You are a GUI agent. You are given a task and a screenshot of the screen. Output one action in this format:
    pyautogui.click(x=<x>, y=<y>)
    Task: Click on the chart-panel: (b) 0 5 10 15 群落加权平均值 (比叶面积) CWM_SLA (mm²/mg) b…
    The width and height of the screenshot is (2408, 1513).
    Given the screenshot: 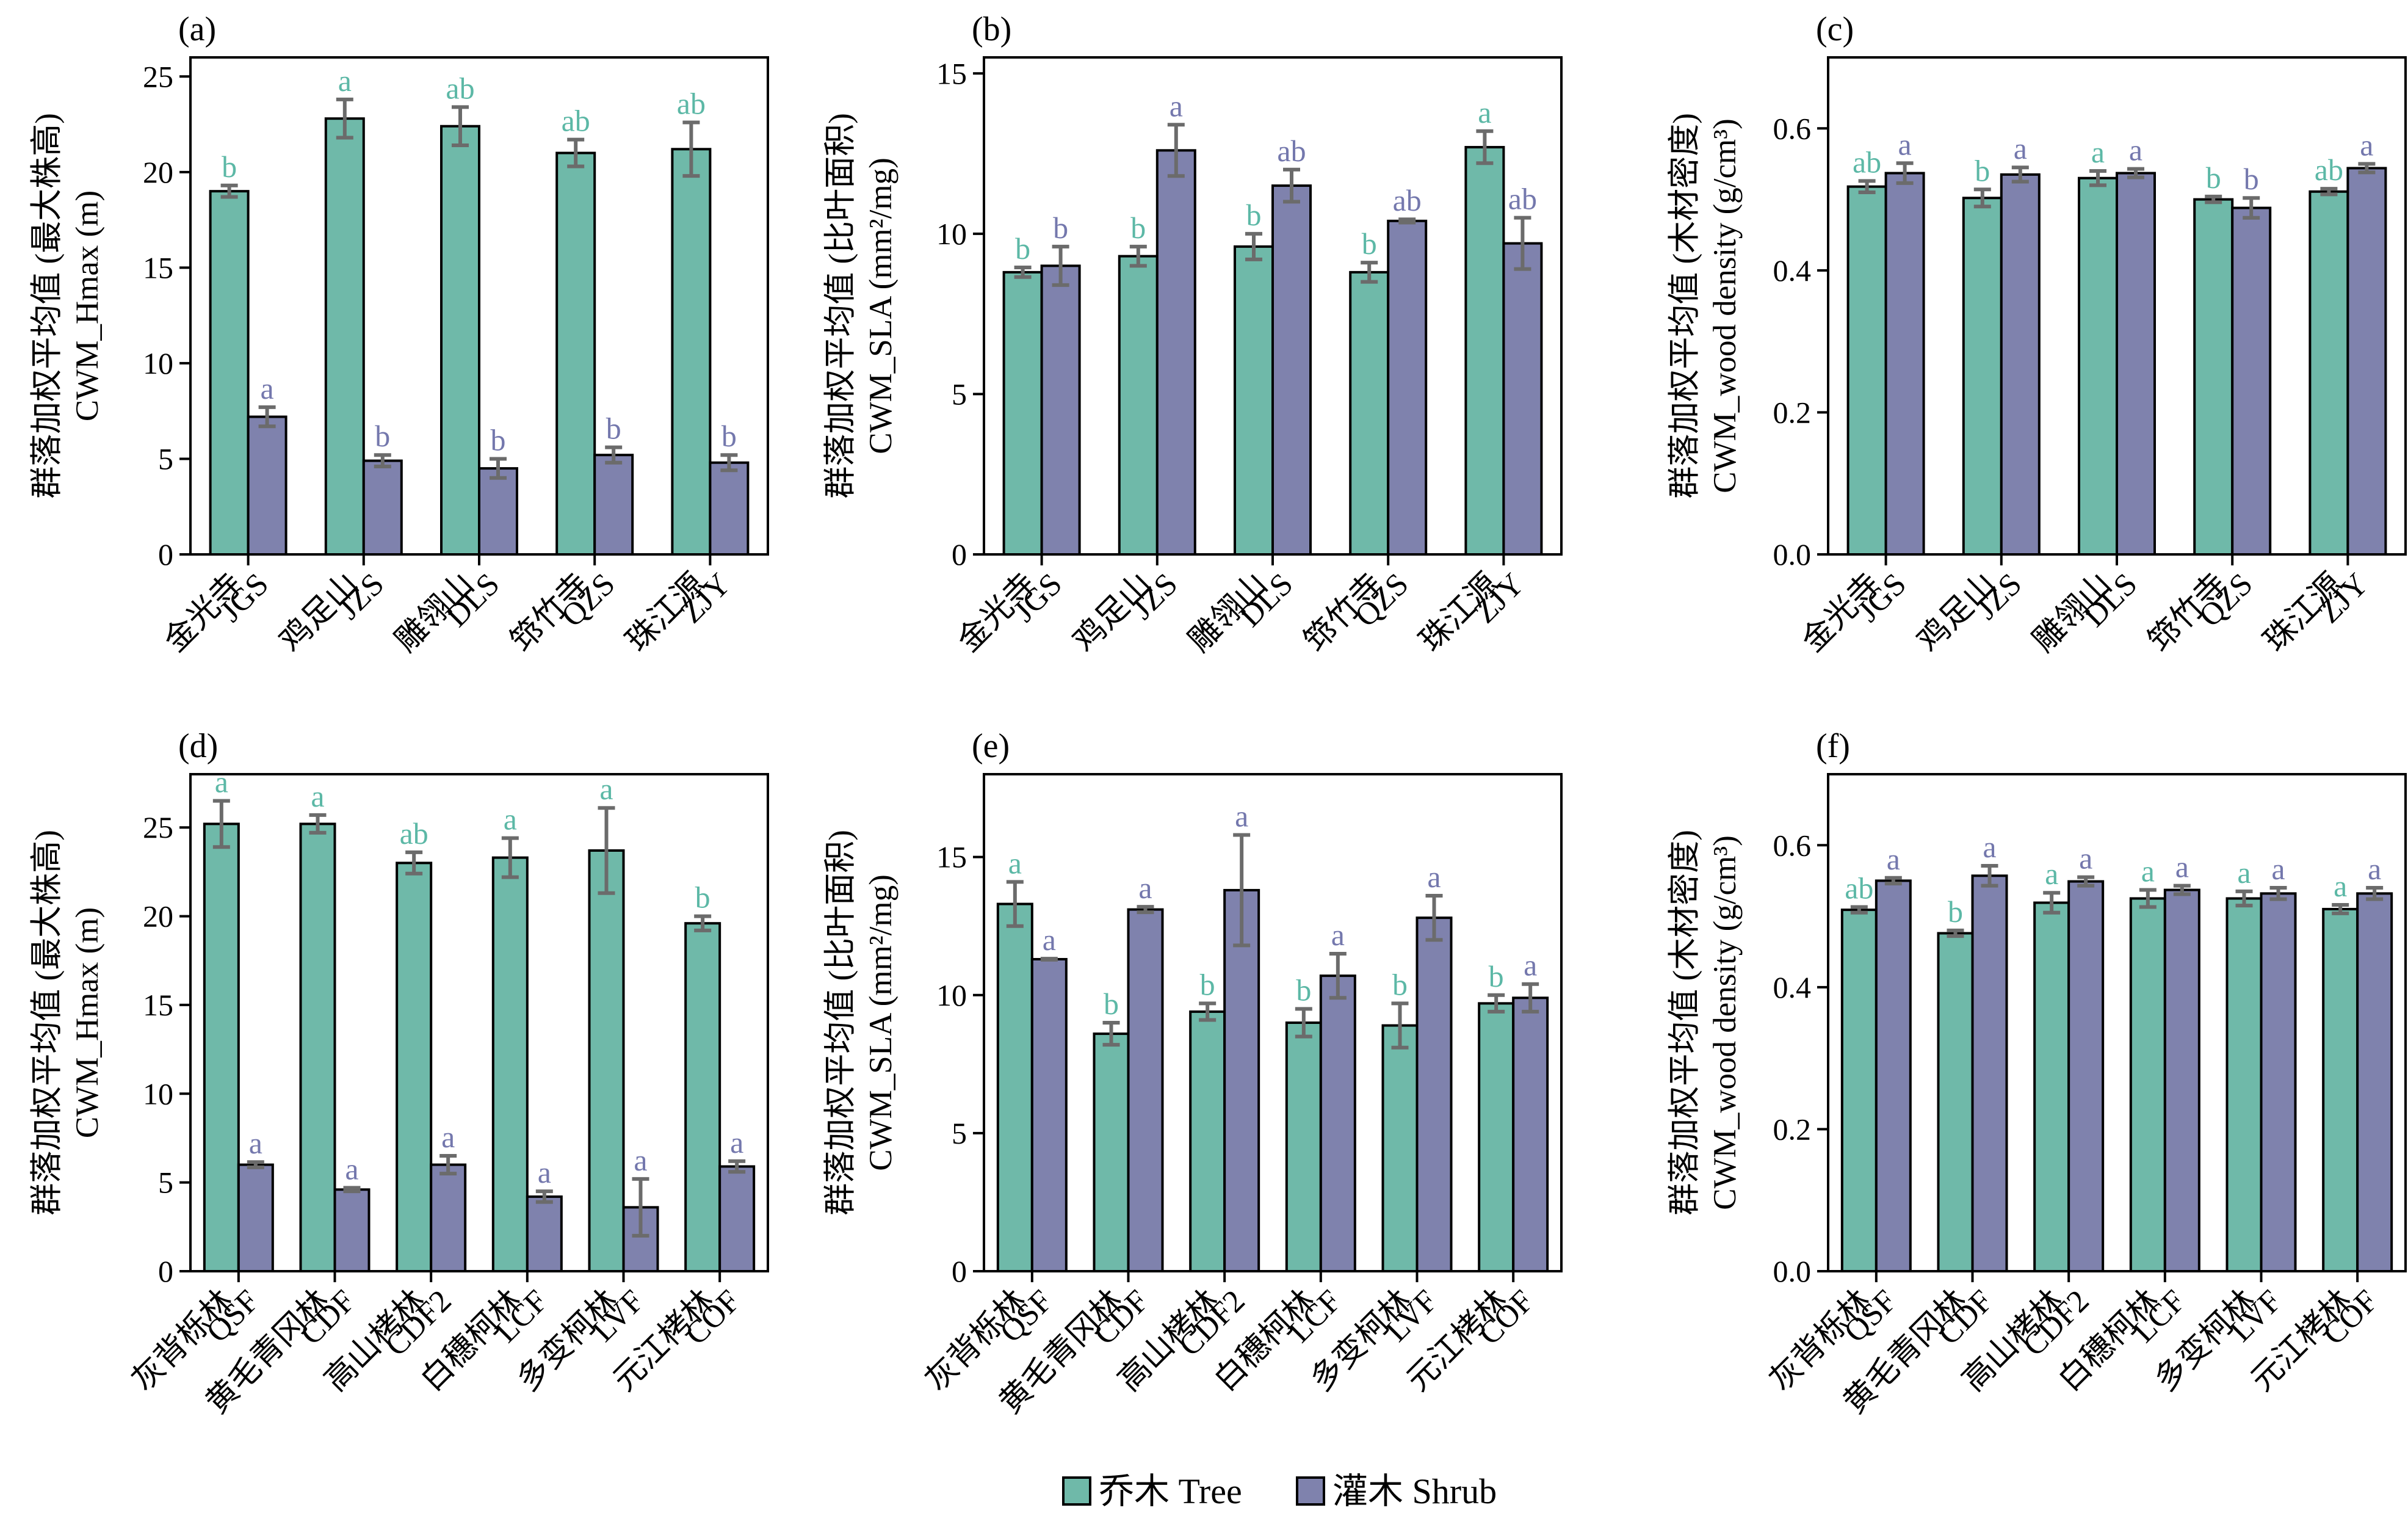 What is the action you would take?
    pyautogui.click(x=1193, y=334)
    